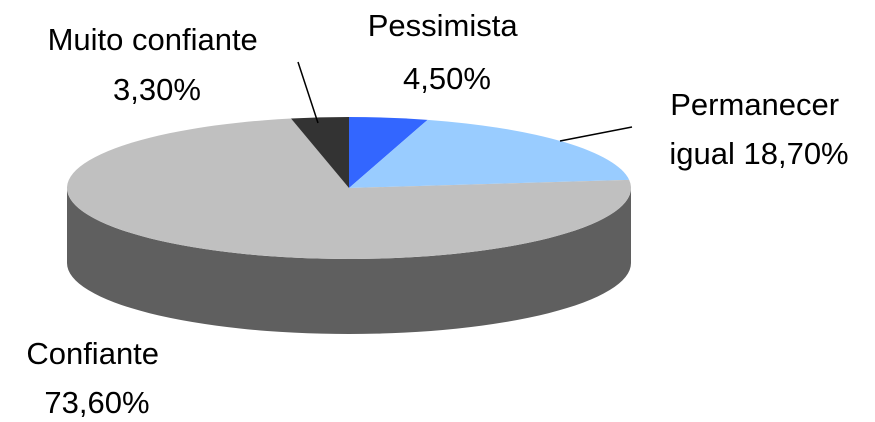  Describe the element at coordinates (758, 129) in the screenshot. I see `slice-label-permanecer-igual: Permanecer igual 18,70%` at that location.